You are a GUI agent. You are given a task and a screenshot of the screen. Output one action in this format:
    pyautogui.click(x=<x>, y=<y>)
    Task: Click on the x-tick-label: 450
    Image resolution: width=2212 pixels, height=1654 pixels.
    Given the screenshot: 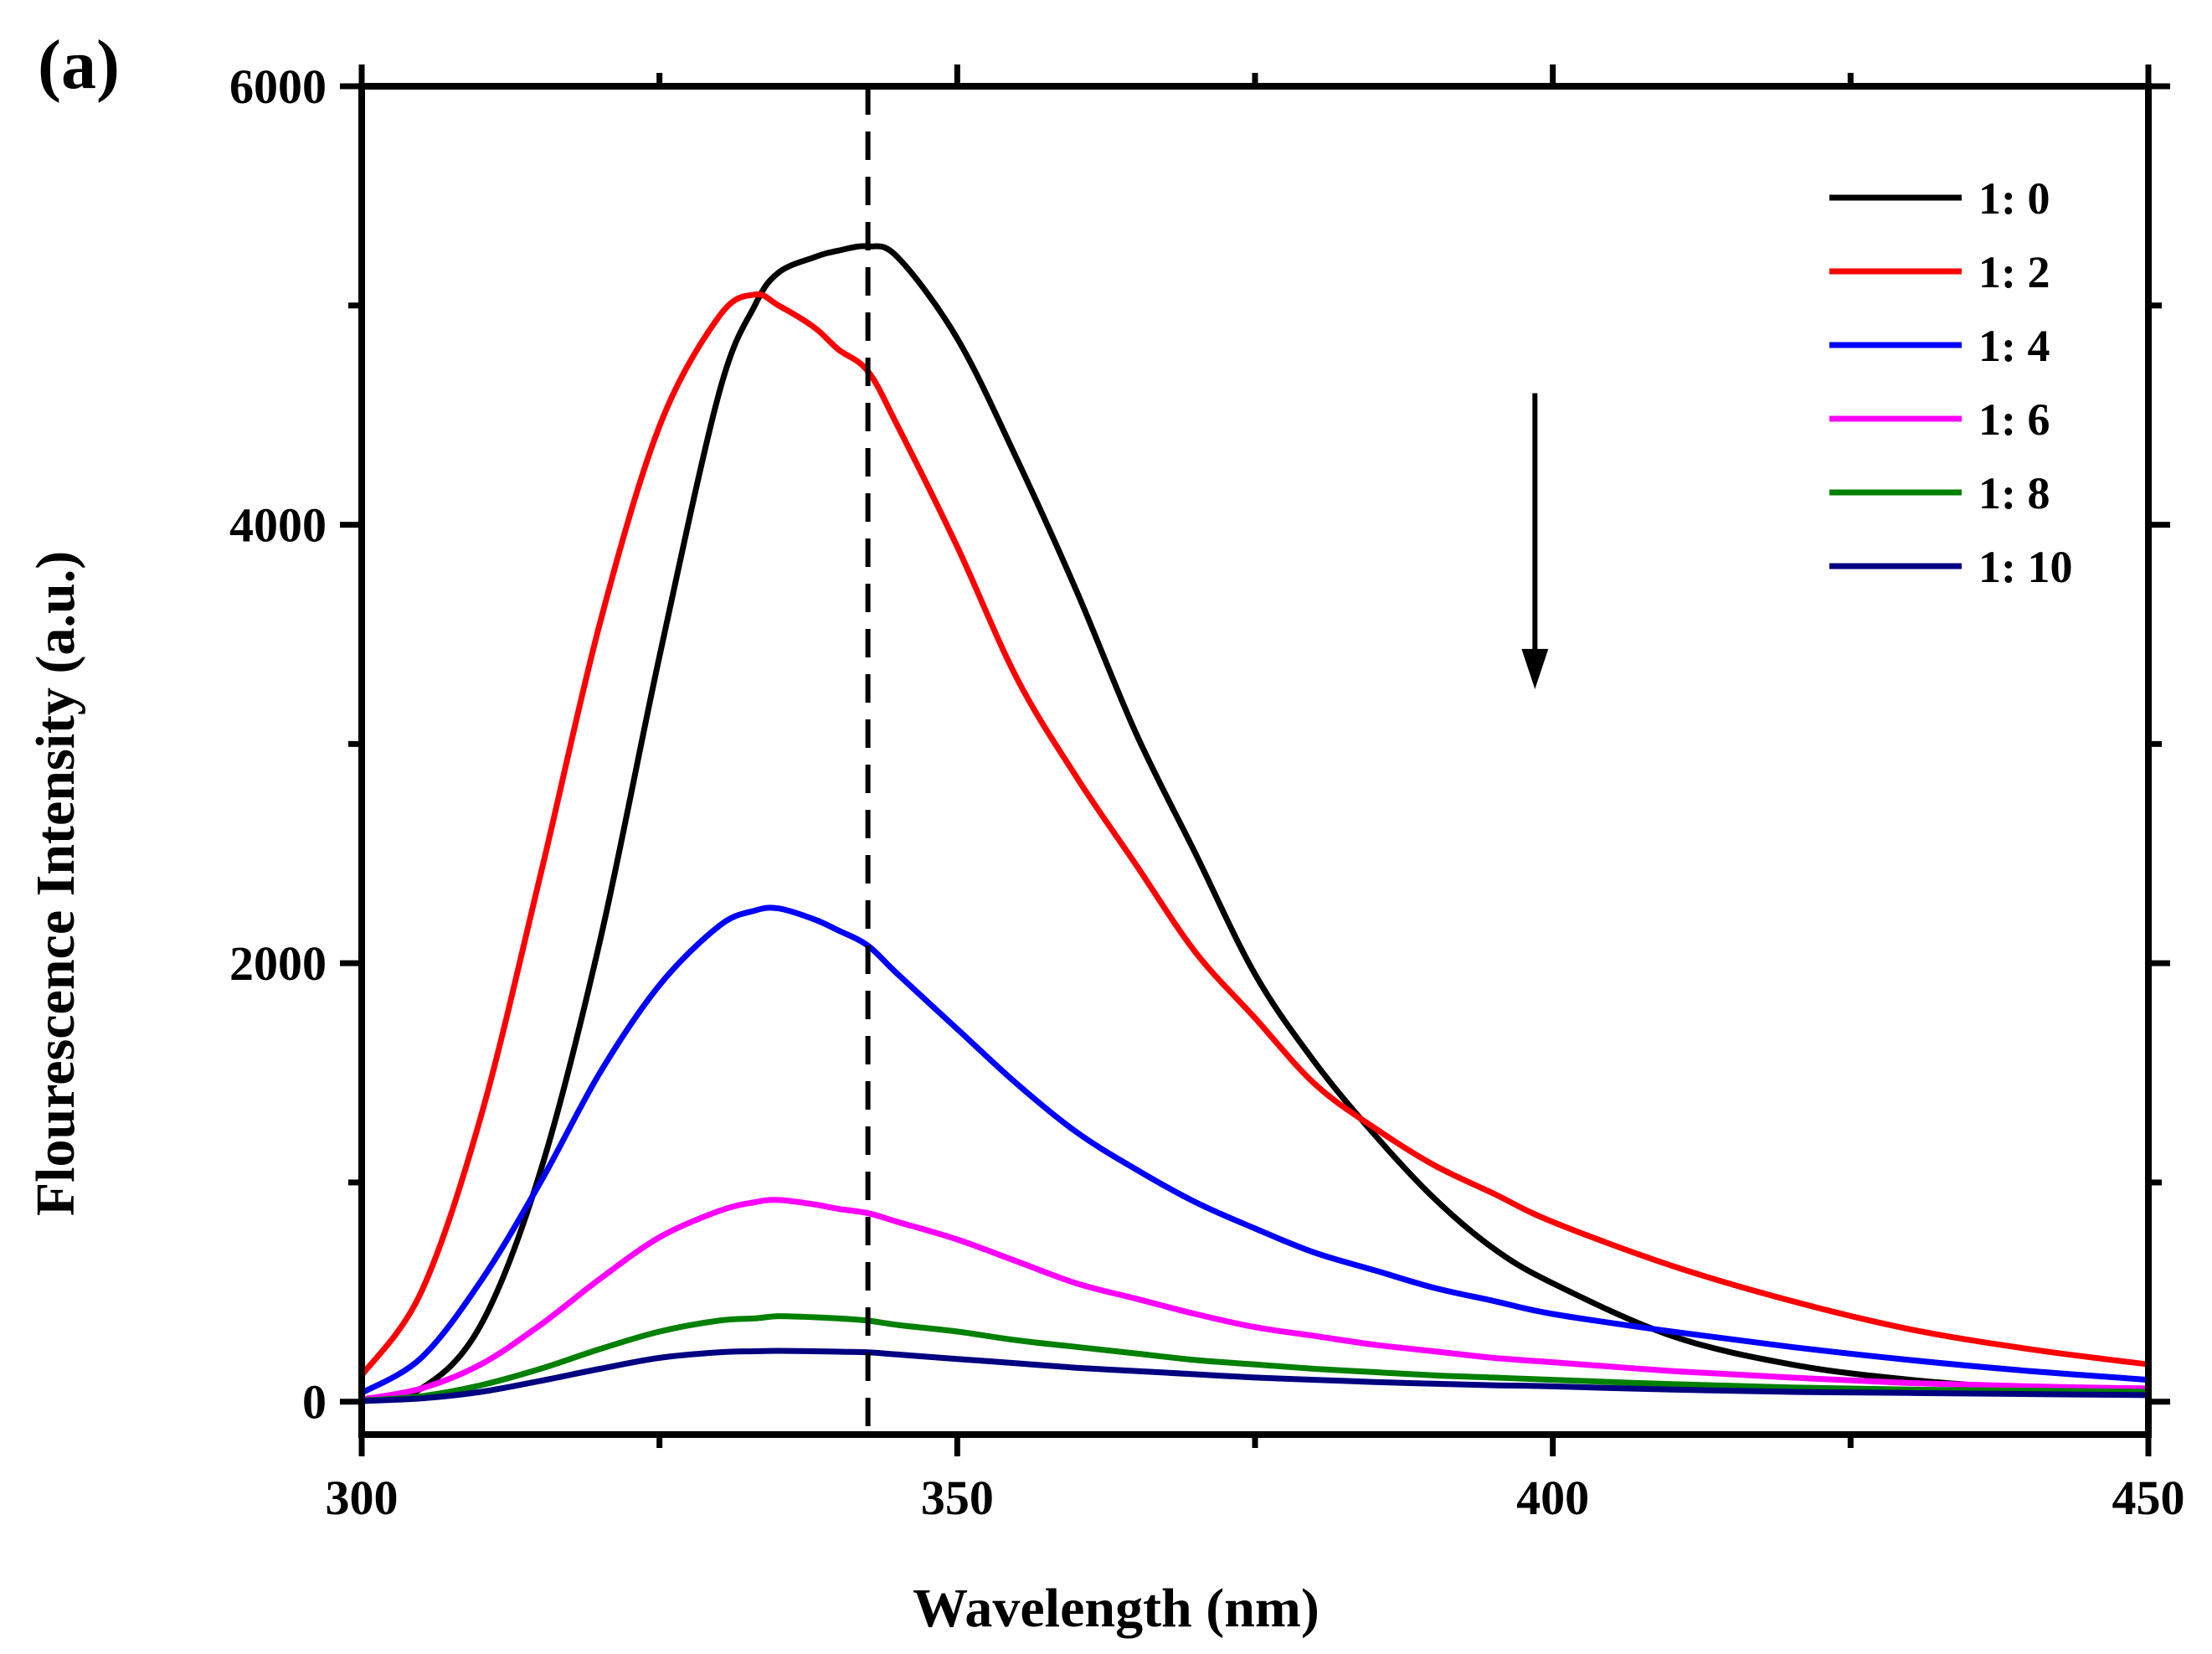 What is the action you would take?
    pyautogui.click(x=2148, y=1498)
    